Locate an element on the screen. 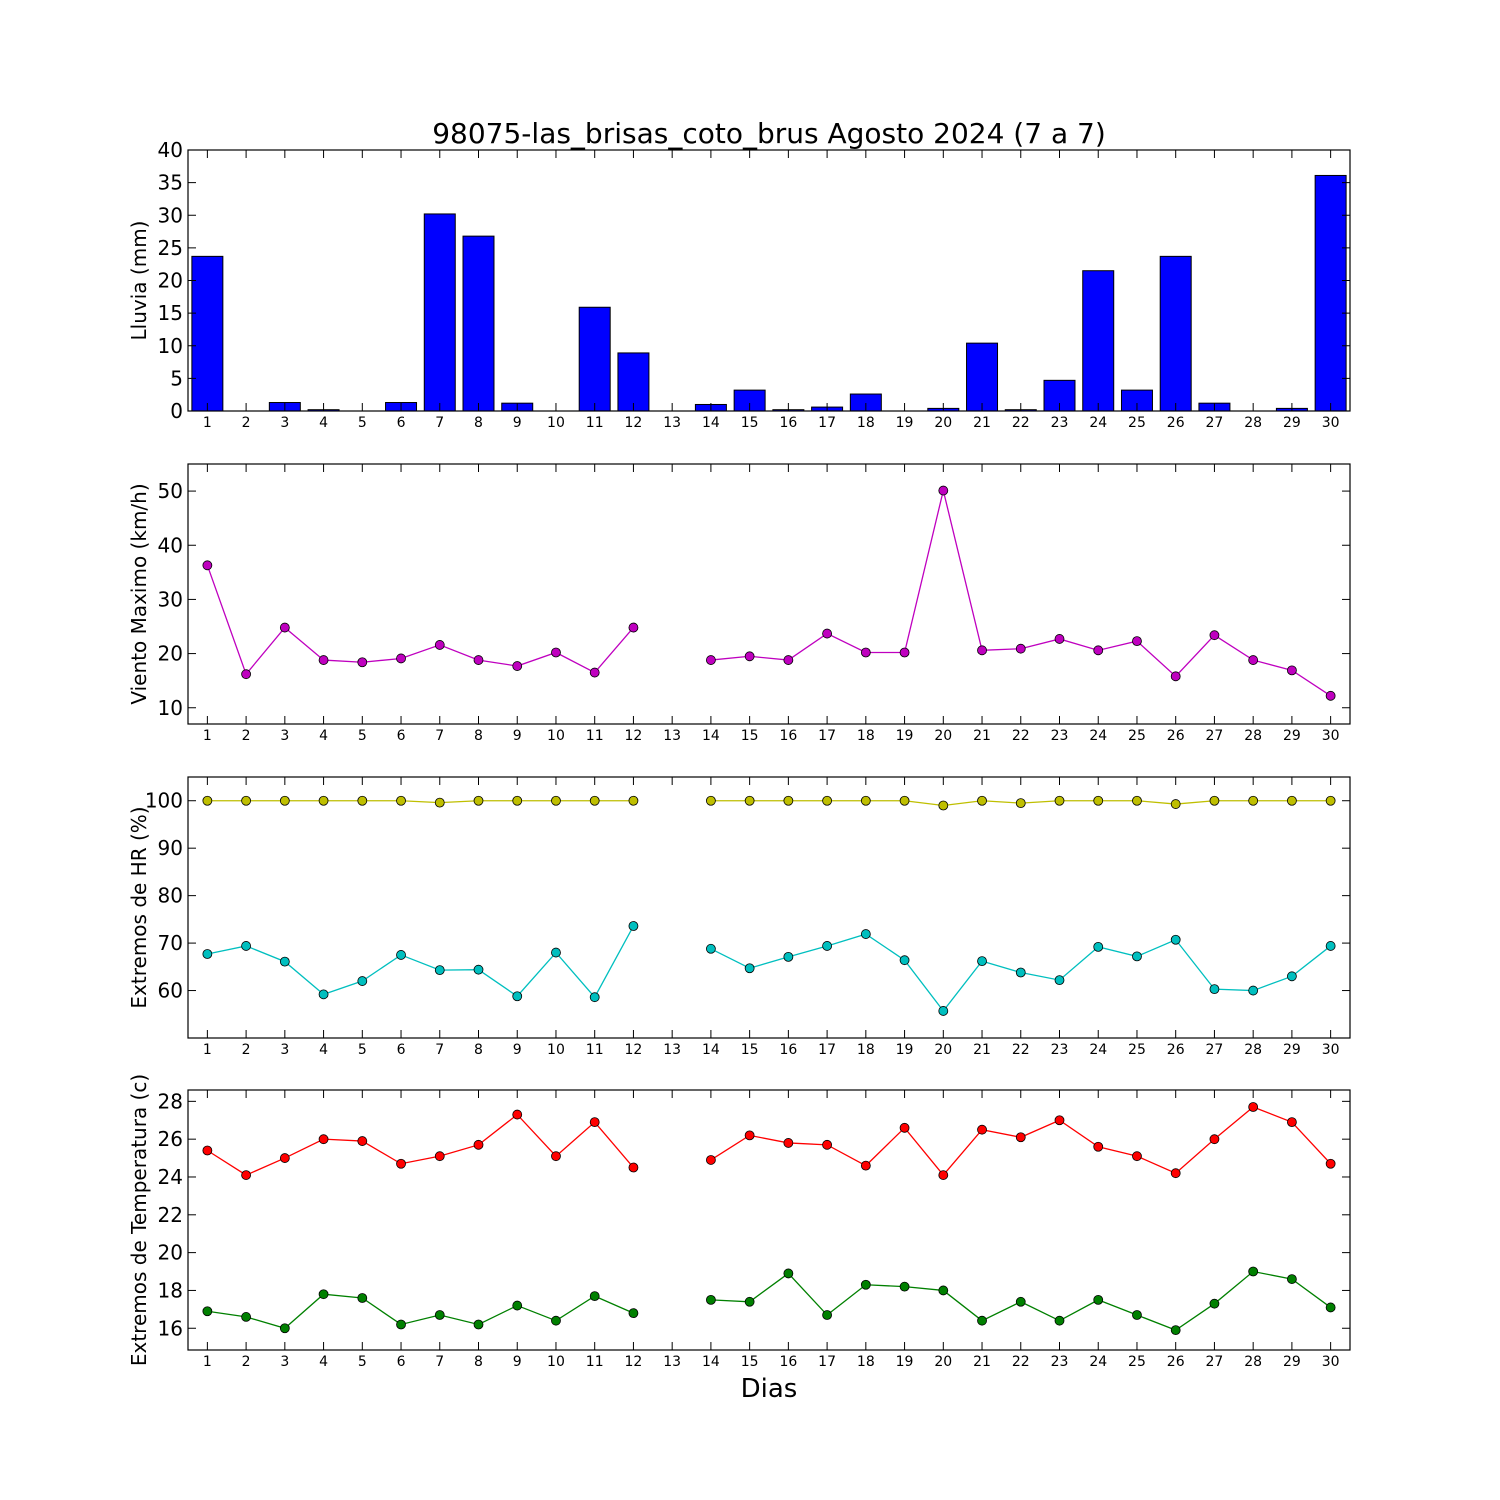 The height and width of the screenshot is (1500, 1500). y-tick-label: 100 is located at coordinates (164, 801).